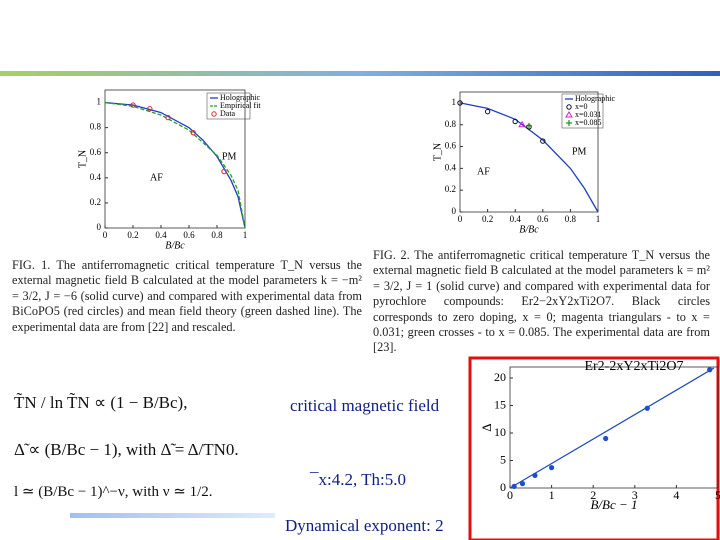  Describe the element at coordinates (588, 122) in the screenshot. I see `legend-label: x=0.085` at that location.